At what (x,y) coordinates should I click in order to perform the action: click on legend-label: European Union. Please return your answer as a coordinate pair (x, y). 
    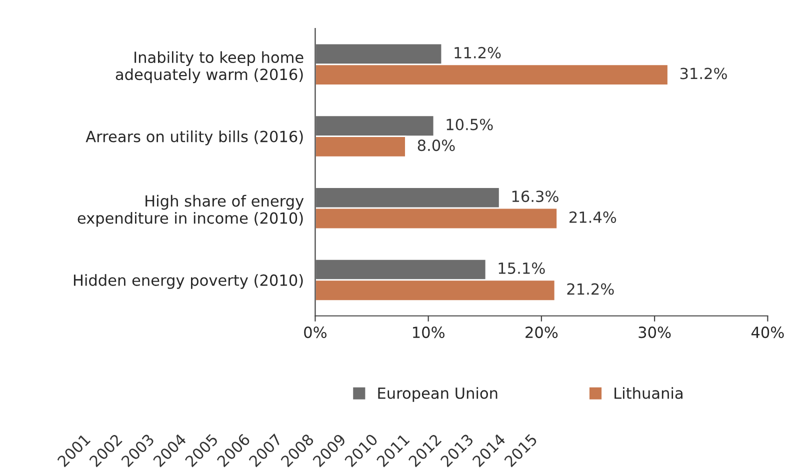
    Looking at the image, I should click on (438, 394).